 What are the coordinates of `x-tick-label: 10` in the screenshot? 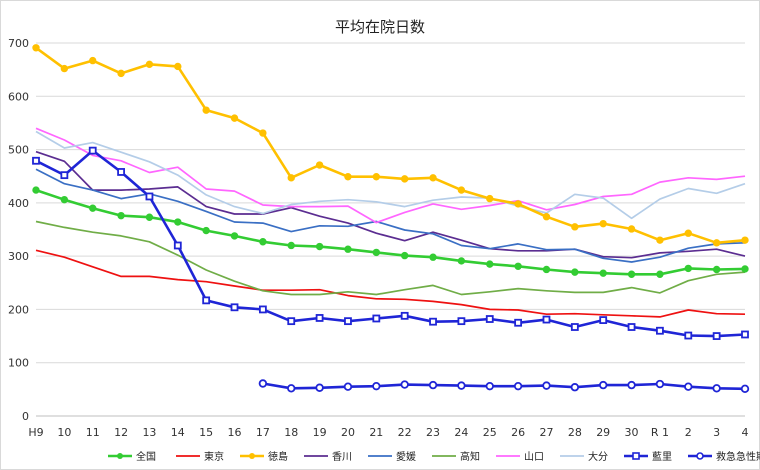 It's located at (64, 432).